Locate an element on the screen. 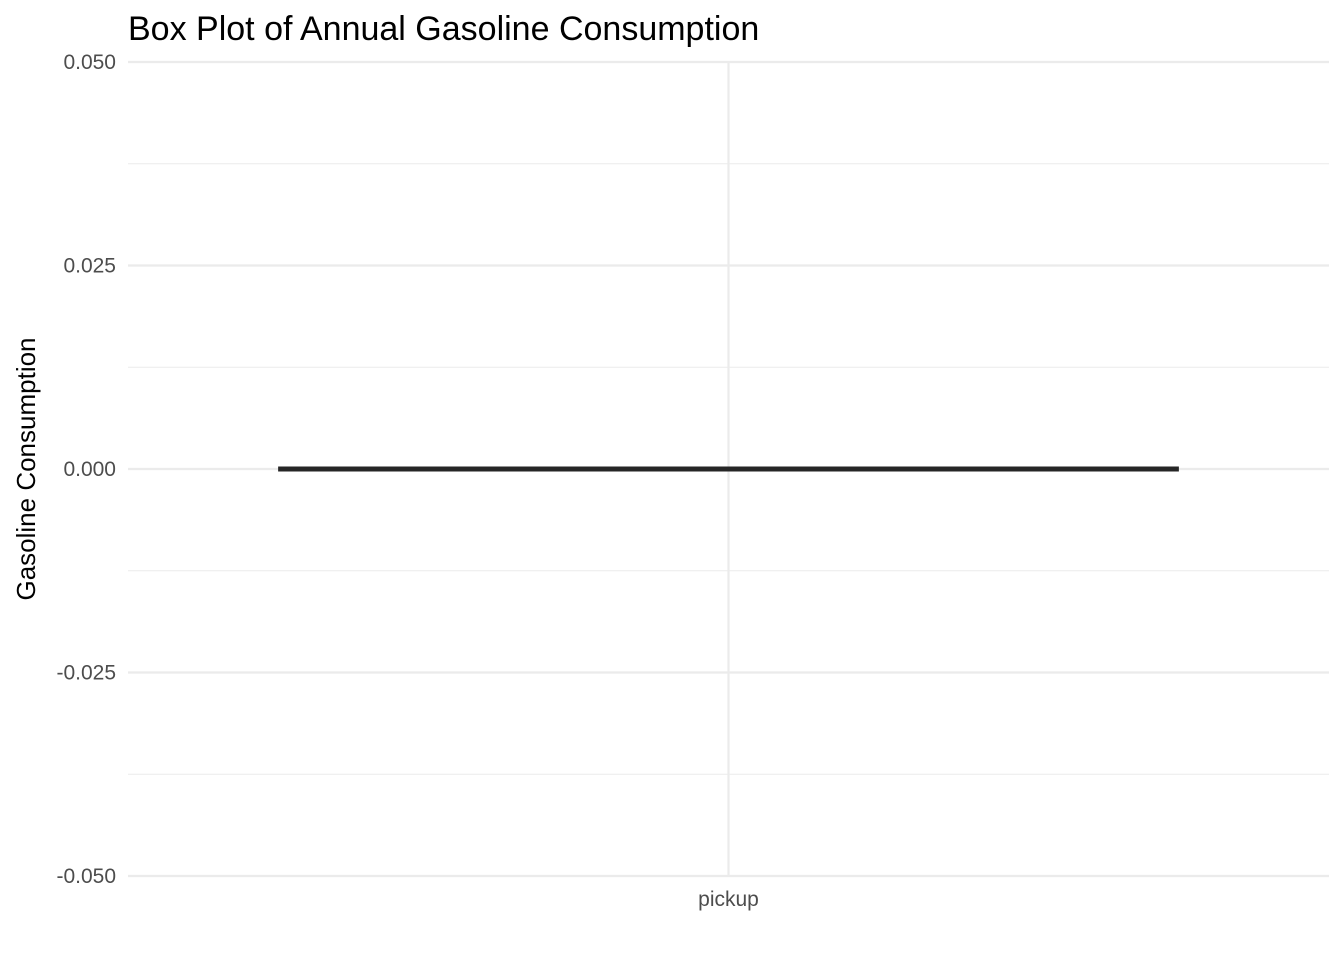 The width and height of the screenshot is (1344, 960). chart-title: Box Plot of Annual Gasoline Consumption is located at coordinates (443, 29).